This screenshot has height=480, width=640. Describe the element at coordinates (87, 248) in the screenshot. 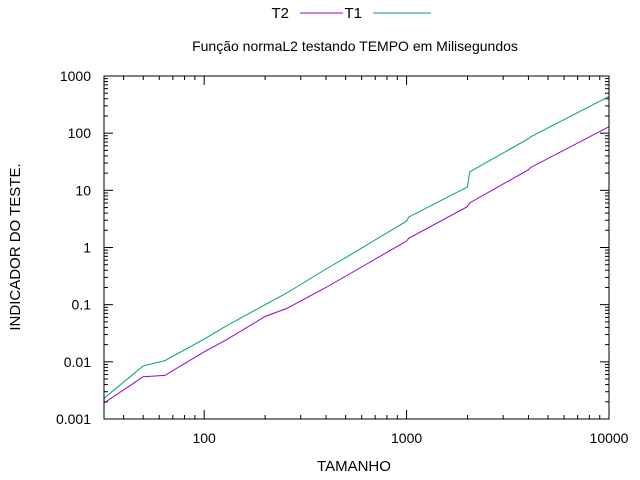

I see `y-tick-label: 1` at that location.